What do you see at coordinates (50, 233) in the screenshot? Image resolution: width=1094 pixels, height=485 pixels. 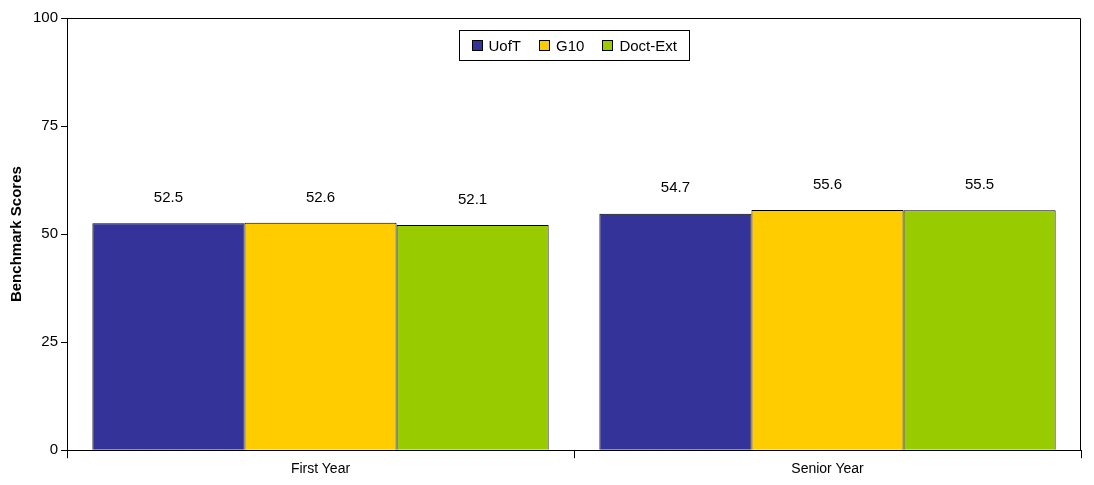 I see `y-tick-label: 50` at bounding box center [50, 233].